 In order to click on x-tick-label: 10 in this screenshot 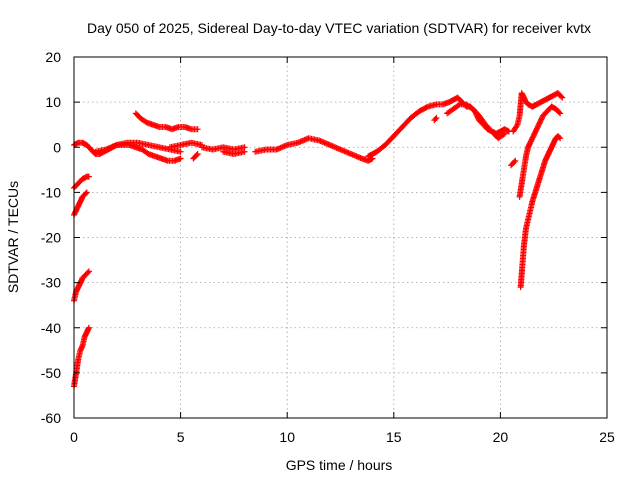, I will do `click(287, 437)`.